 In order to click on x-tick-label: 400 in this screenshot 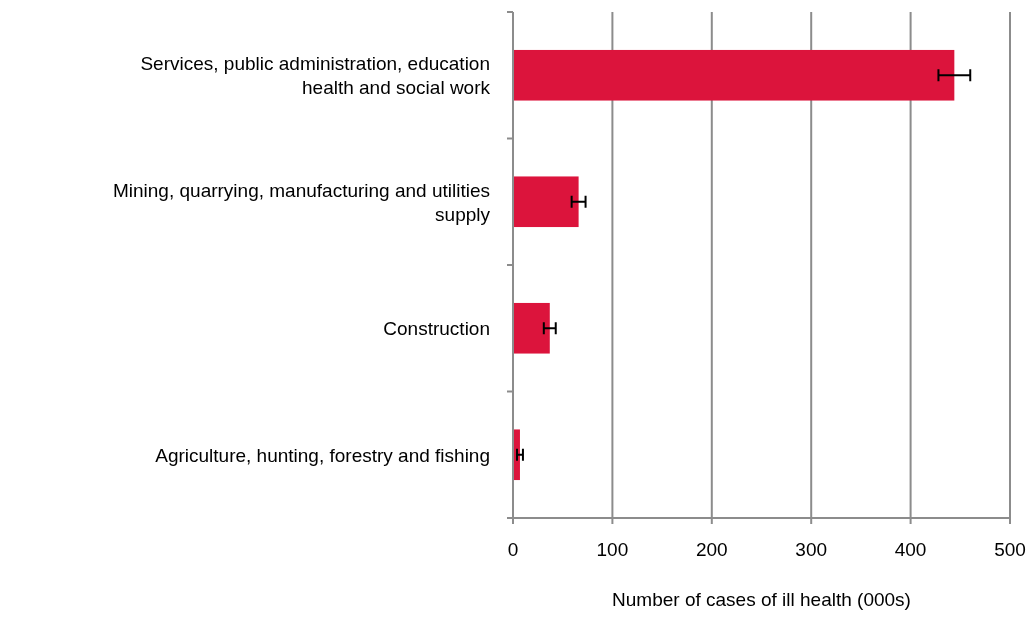, I will do `click(910, 549)`.